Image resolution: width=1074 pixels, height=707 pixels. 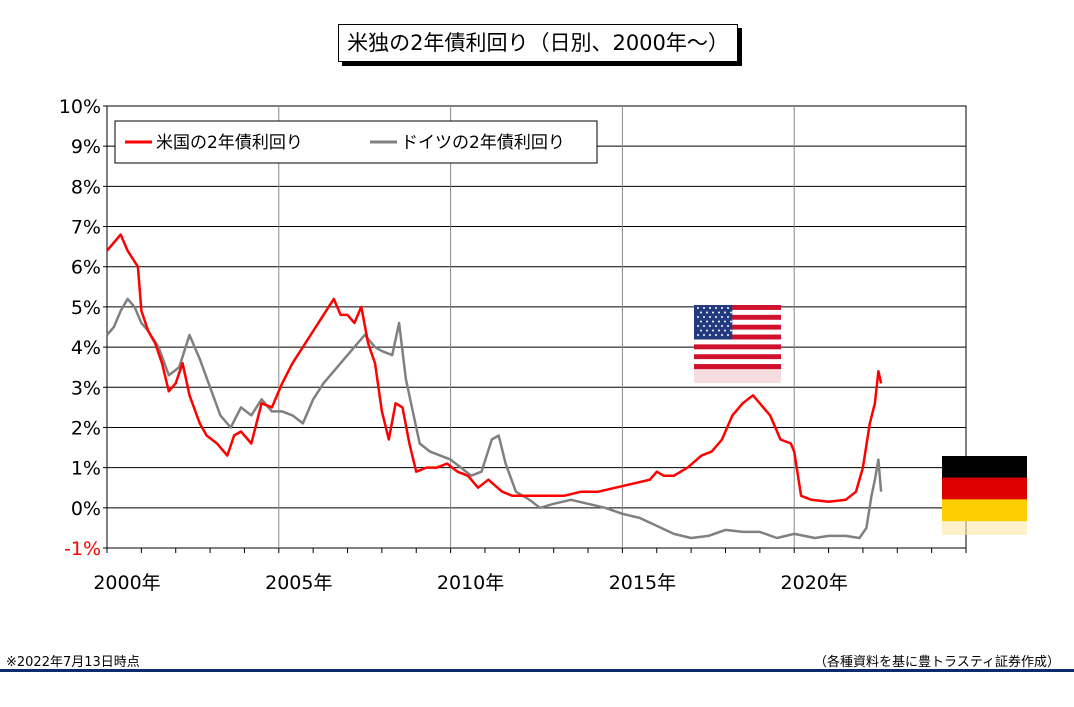 I want to click on footer-rule, so click(x=537, y=670).